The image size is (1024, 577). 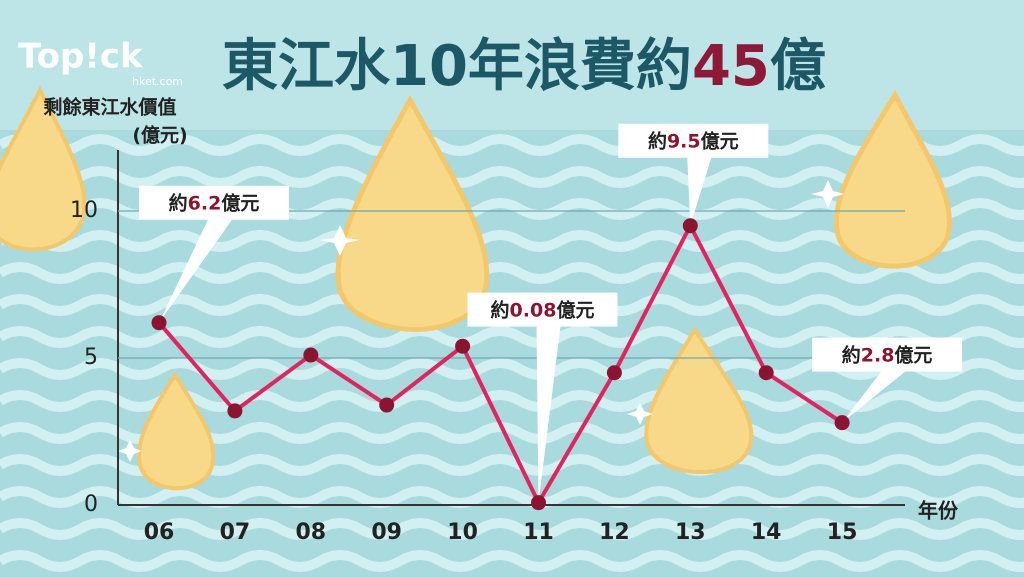 I want to click on callout: 約2.8億元, so click(x=887, y=380).